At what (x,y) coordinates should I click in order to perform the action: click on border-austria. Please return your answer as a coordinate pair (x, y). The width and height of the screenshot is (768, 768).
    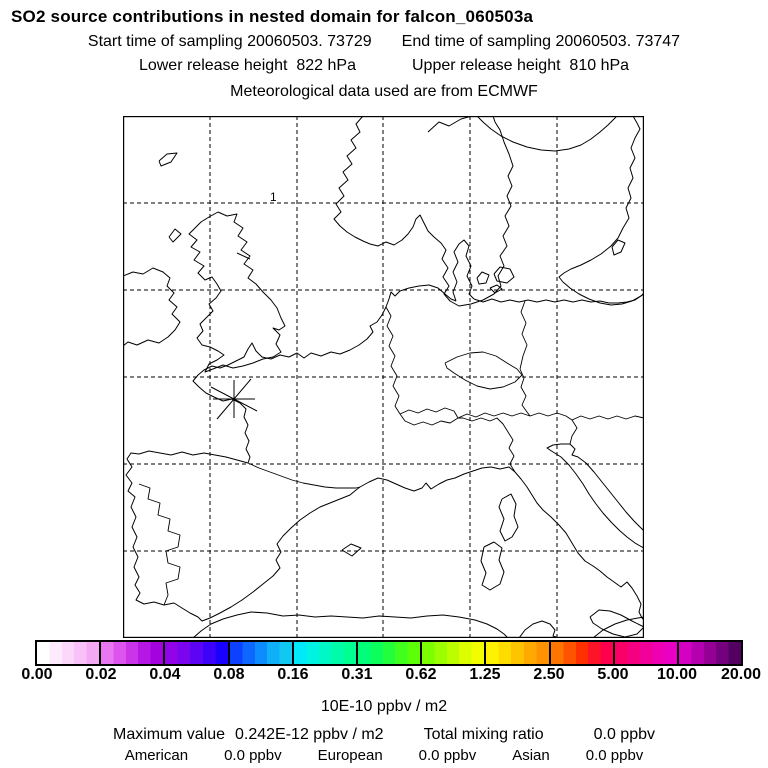
    Looking at the image, I should click on (515, 416).